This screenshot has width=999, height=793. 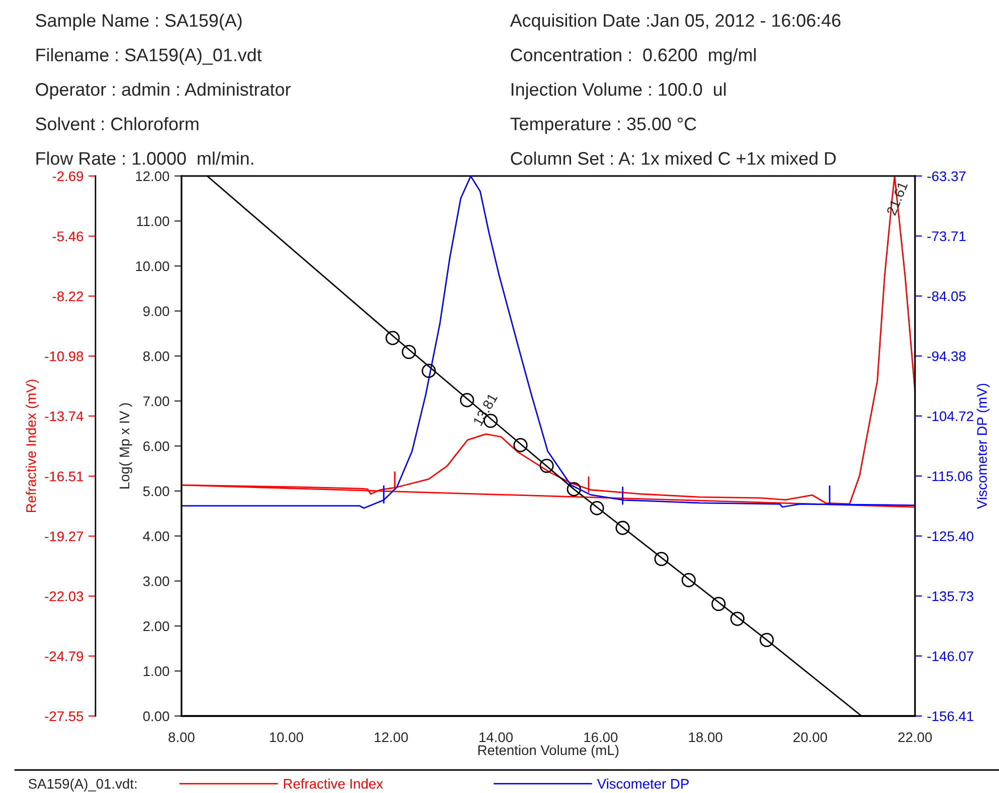 What do you see at coordinates (32, 446) in the screenshot?
I see `y-axis-title: Refractive Index (mV)` at bounding box center [32, 446].